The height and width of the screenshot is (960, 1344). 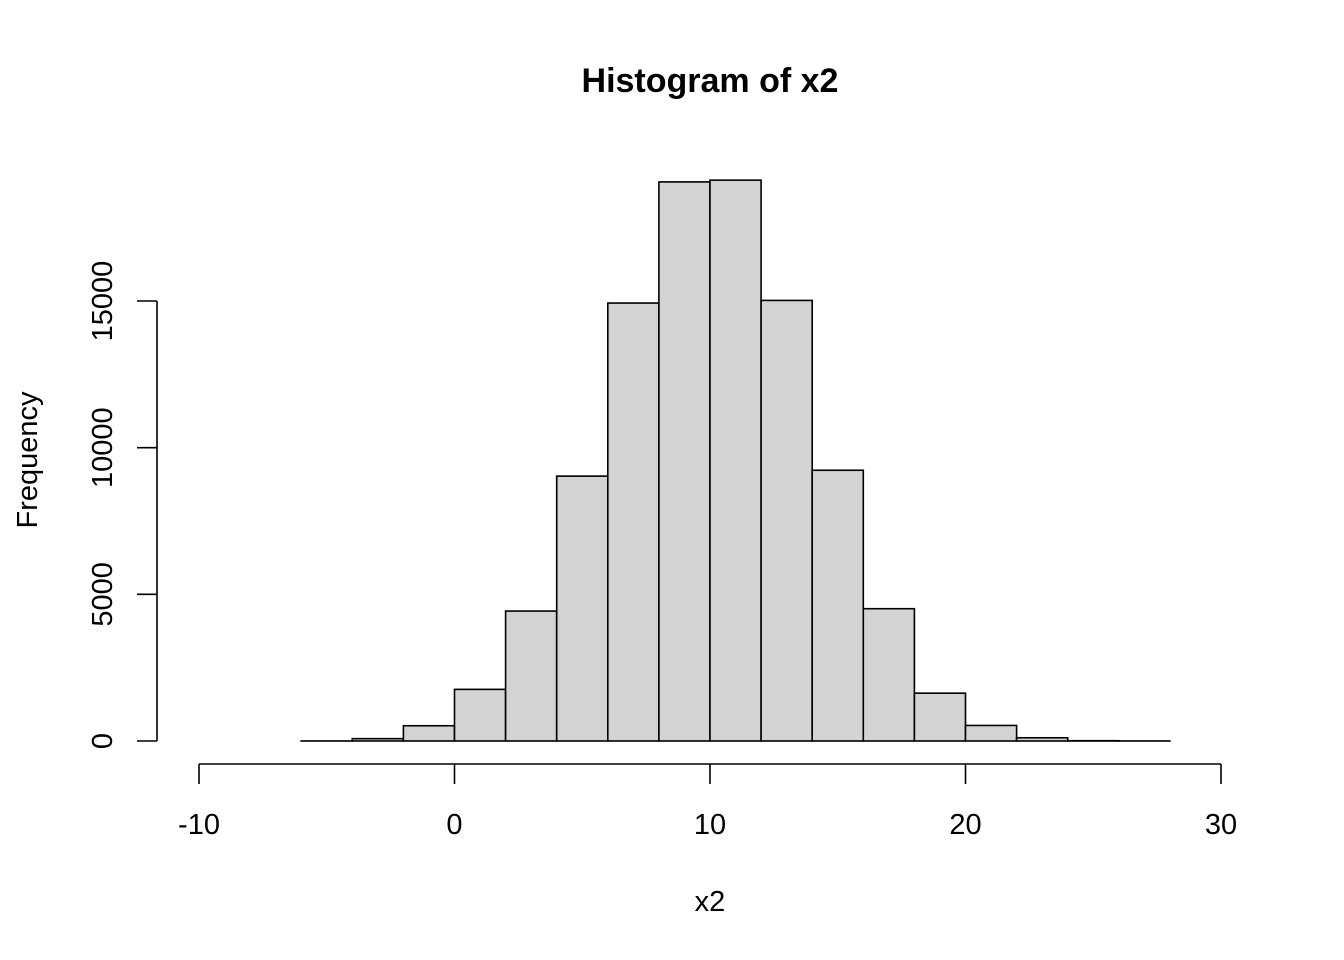 I want to click on y-axis: 0 5000 10000 15000, so click(x=122, y=505).